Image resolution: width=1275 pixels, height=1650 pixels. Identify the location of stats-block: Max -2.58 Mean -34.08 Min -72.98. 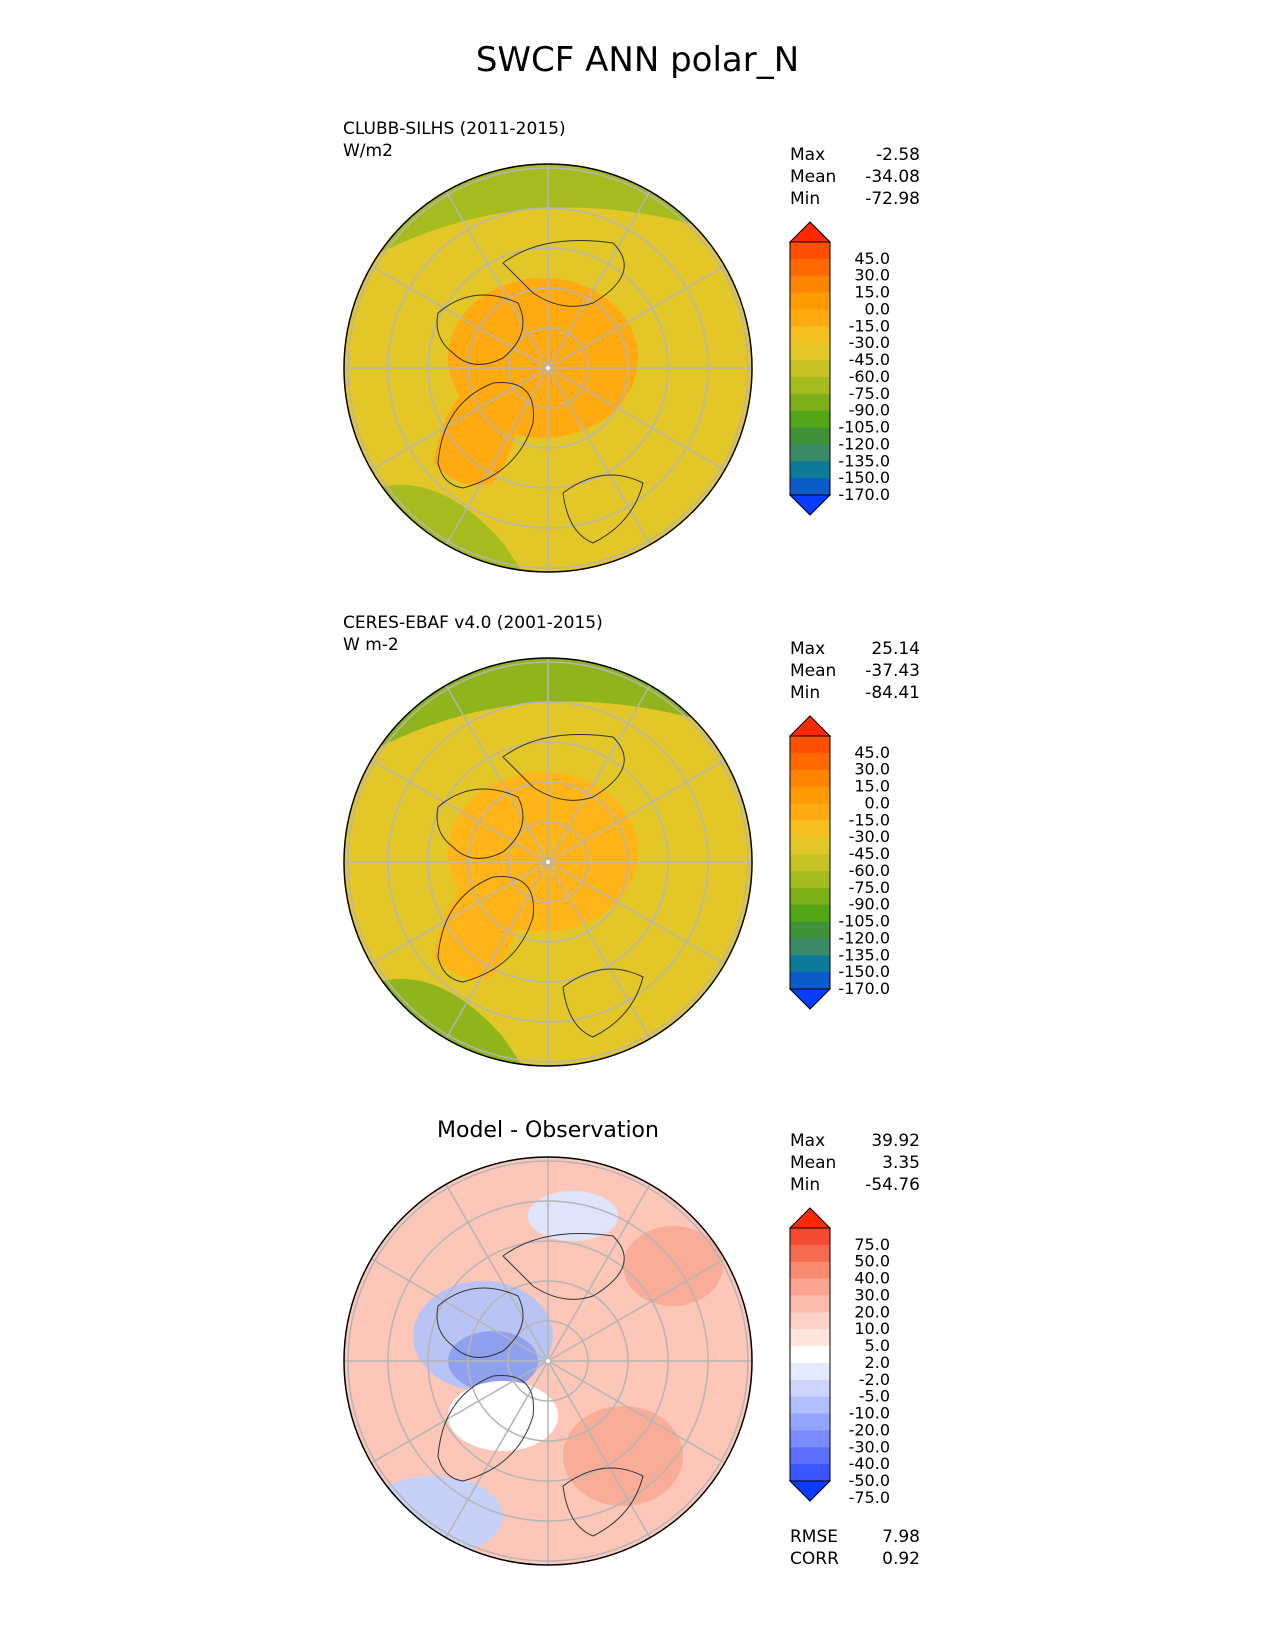
(855, 177).